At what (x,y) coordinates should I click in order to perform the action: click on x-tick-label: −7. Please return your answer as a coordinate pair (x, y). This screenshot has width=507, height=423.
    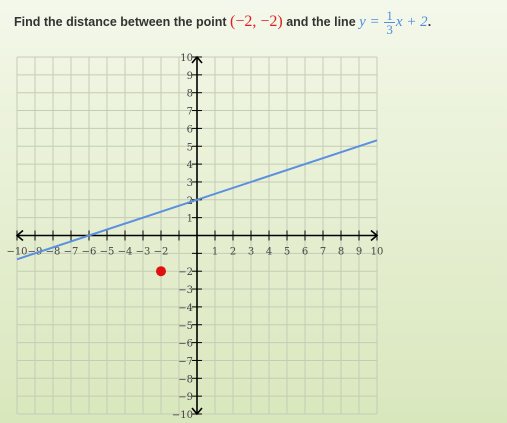
    Looking at the image, I should click on (71, 252).